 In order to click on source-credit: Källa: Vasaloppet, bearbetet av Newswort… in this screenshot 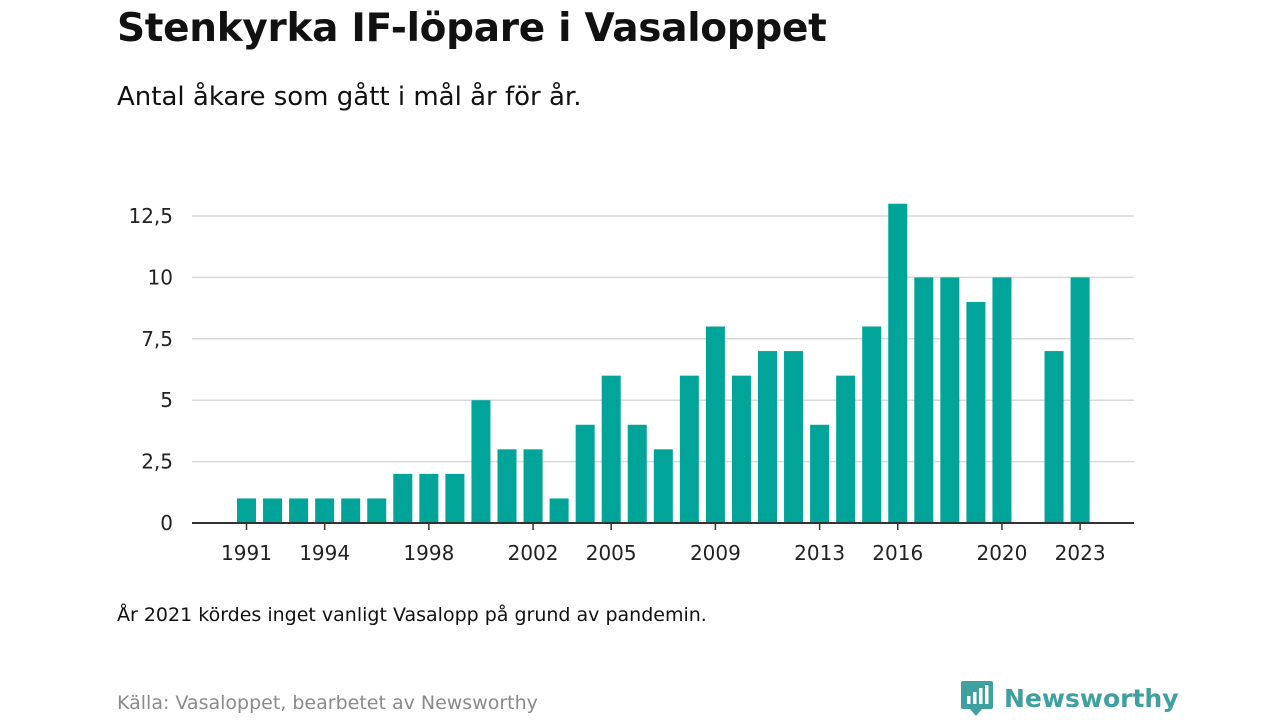, I will do `click(327, 703)`.